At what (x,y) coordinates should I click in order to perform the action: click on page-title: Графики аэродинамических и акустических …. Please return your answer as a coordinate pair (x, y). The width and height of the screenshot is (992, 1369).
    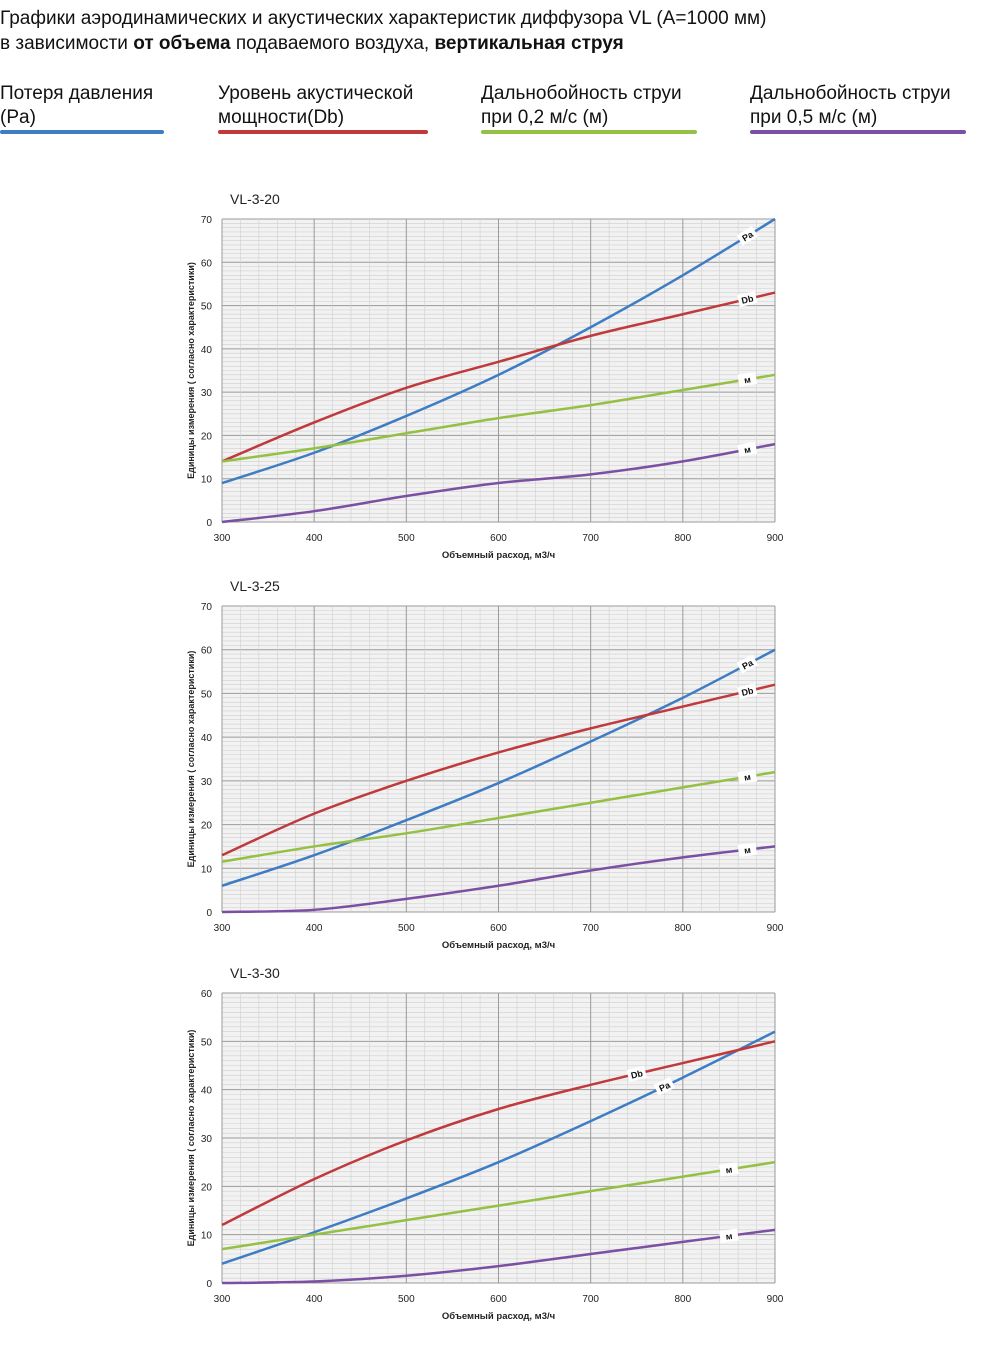
    Looking at the image, I should click on (383, 31).